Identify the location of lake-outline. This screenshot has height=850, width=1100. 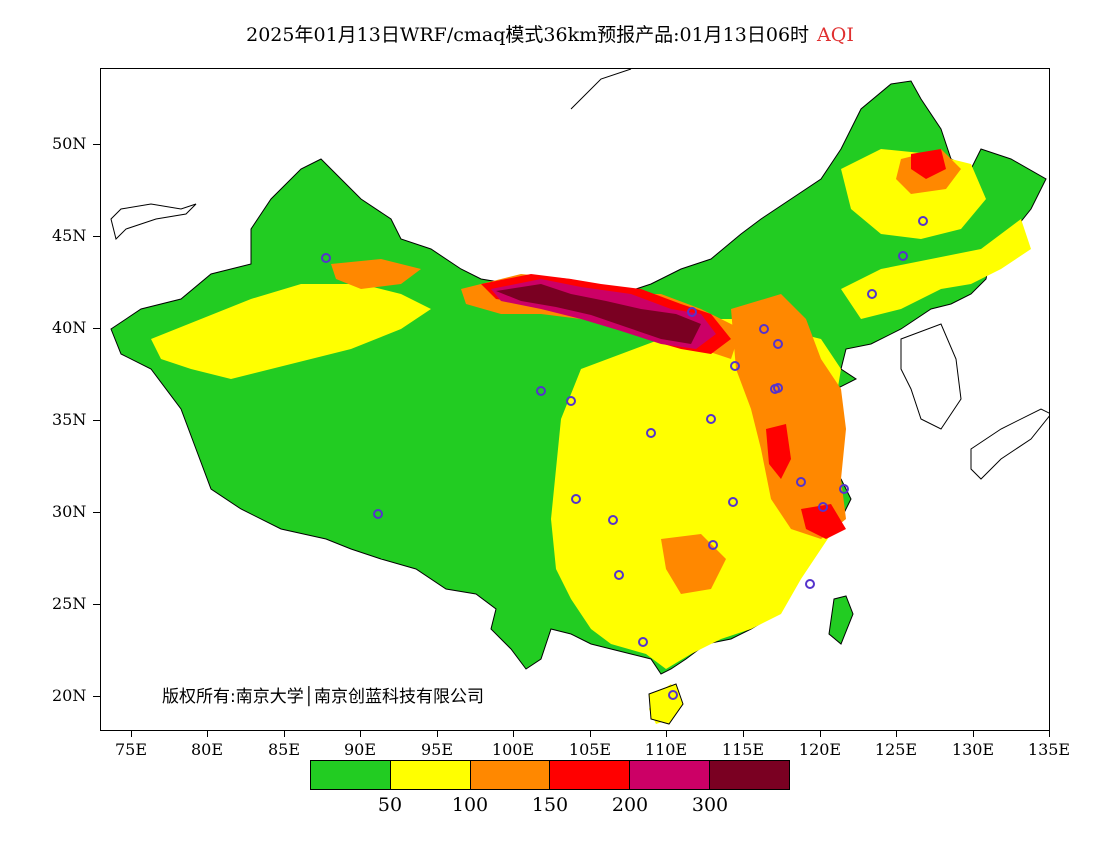
(153, 221).